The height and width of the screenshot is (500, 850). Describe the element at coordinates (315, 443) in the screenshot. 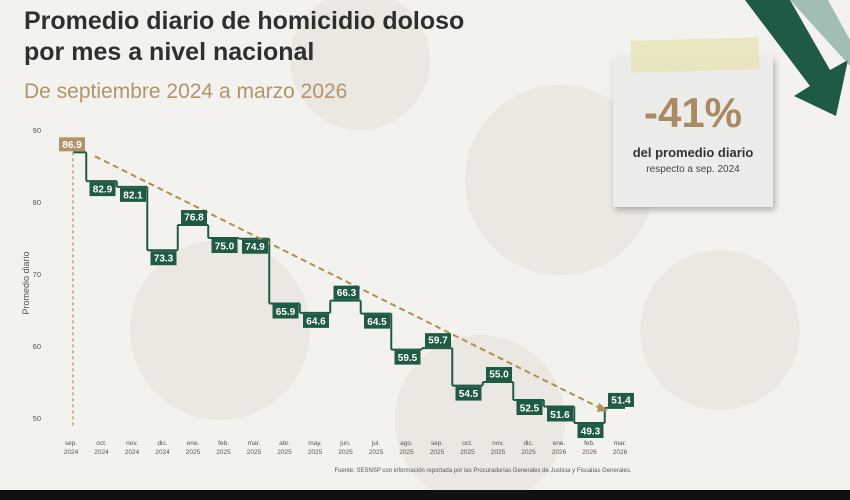

I see `x-tick-month-8: may.` at that location.